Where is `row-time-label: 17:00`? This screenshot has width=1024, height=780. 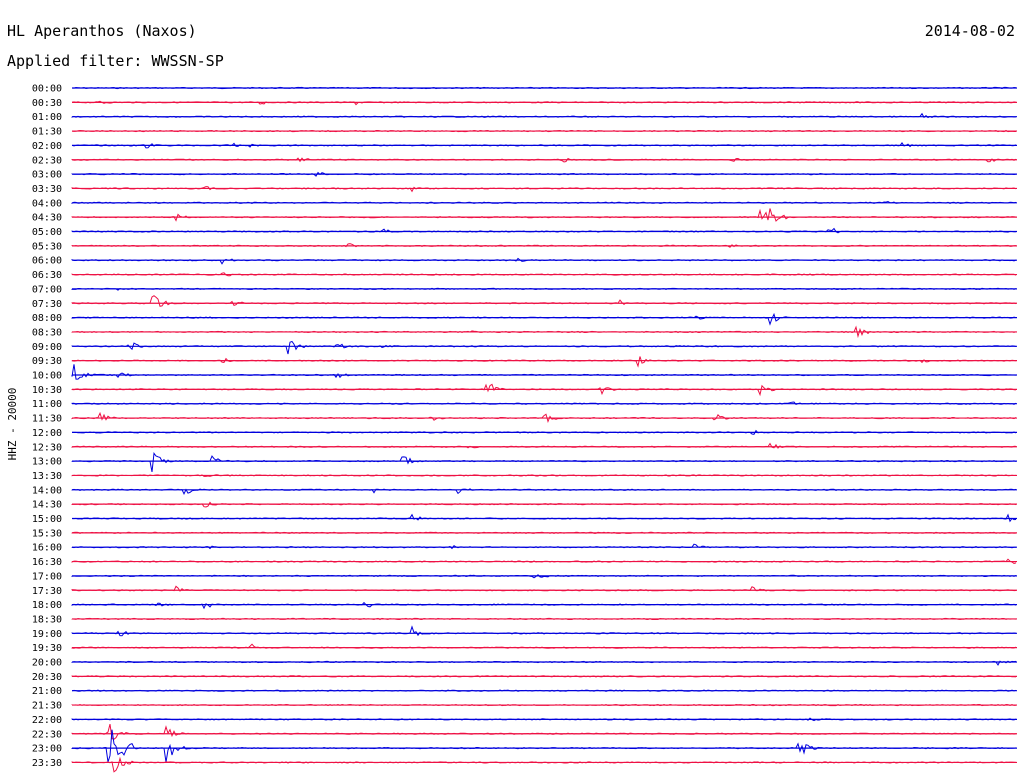
row-time-label: 17:00 is located at coordinates (47, 576).